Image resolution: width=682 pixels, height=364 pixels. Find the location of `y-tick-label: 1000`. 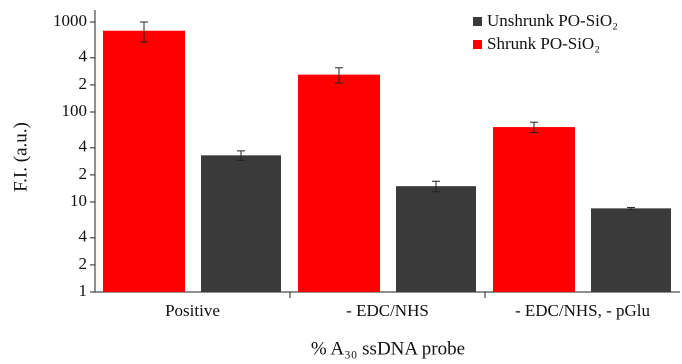

y-tick-label: 1000 is located at coordinates (70, 20).